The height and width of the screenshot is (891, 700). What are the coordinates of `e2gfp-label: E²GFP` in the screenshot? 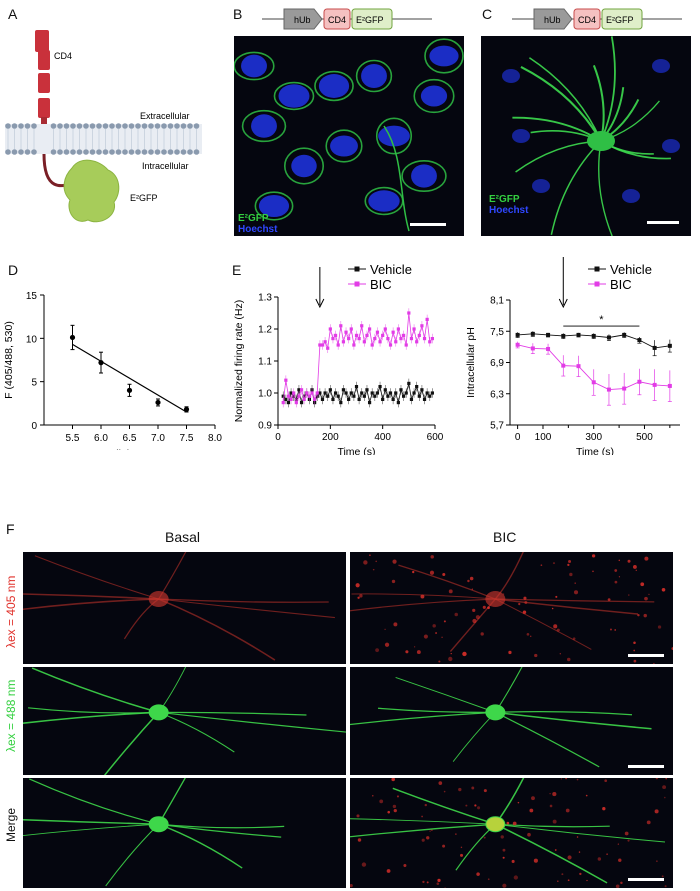 It's located at (144, 198).